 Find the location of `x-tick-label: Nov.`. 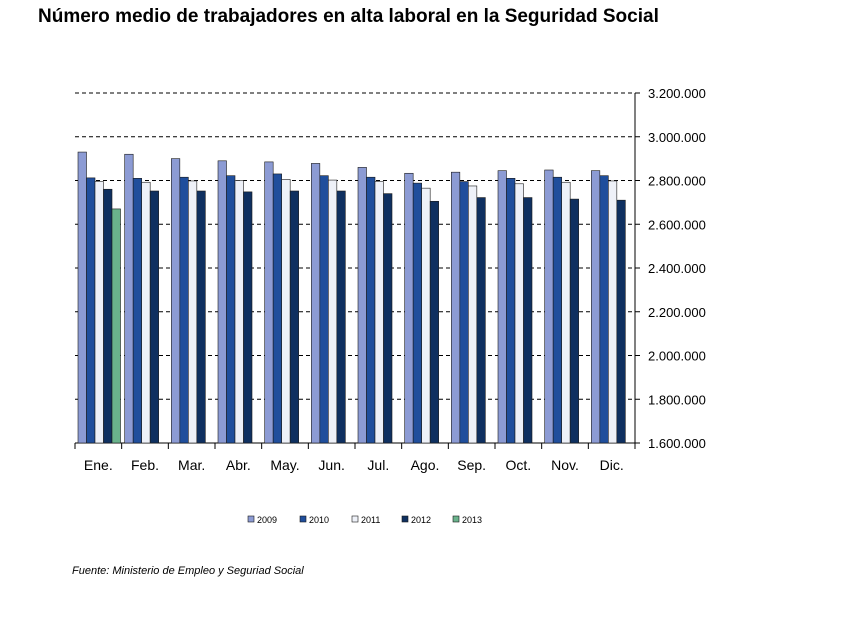

x-tick-label: Nov. is located at coordinates (565, 465).